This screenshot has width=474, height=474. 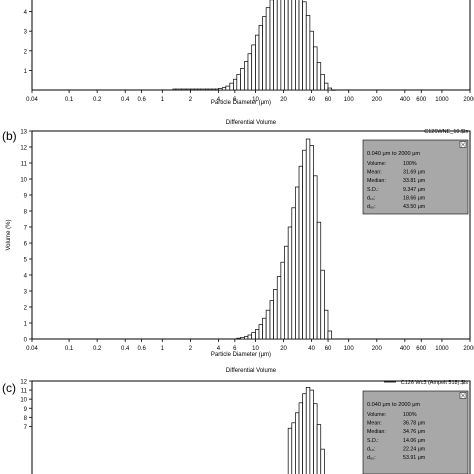 I want to click on x-tick-label: 200, so click(x=377, y=349).